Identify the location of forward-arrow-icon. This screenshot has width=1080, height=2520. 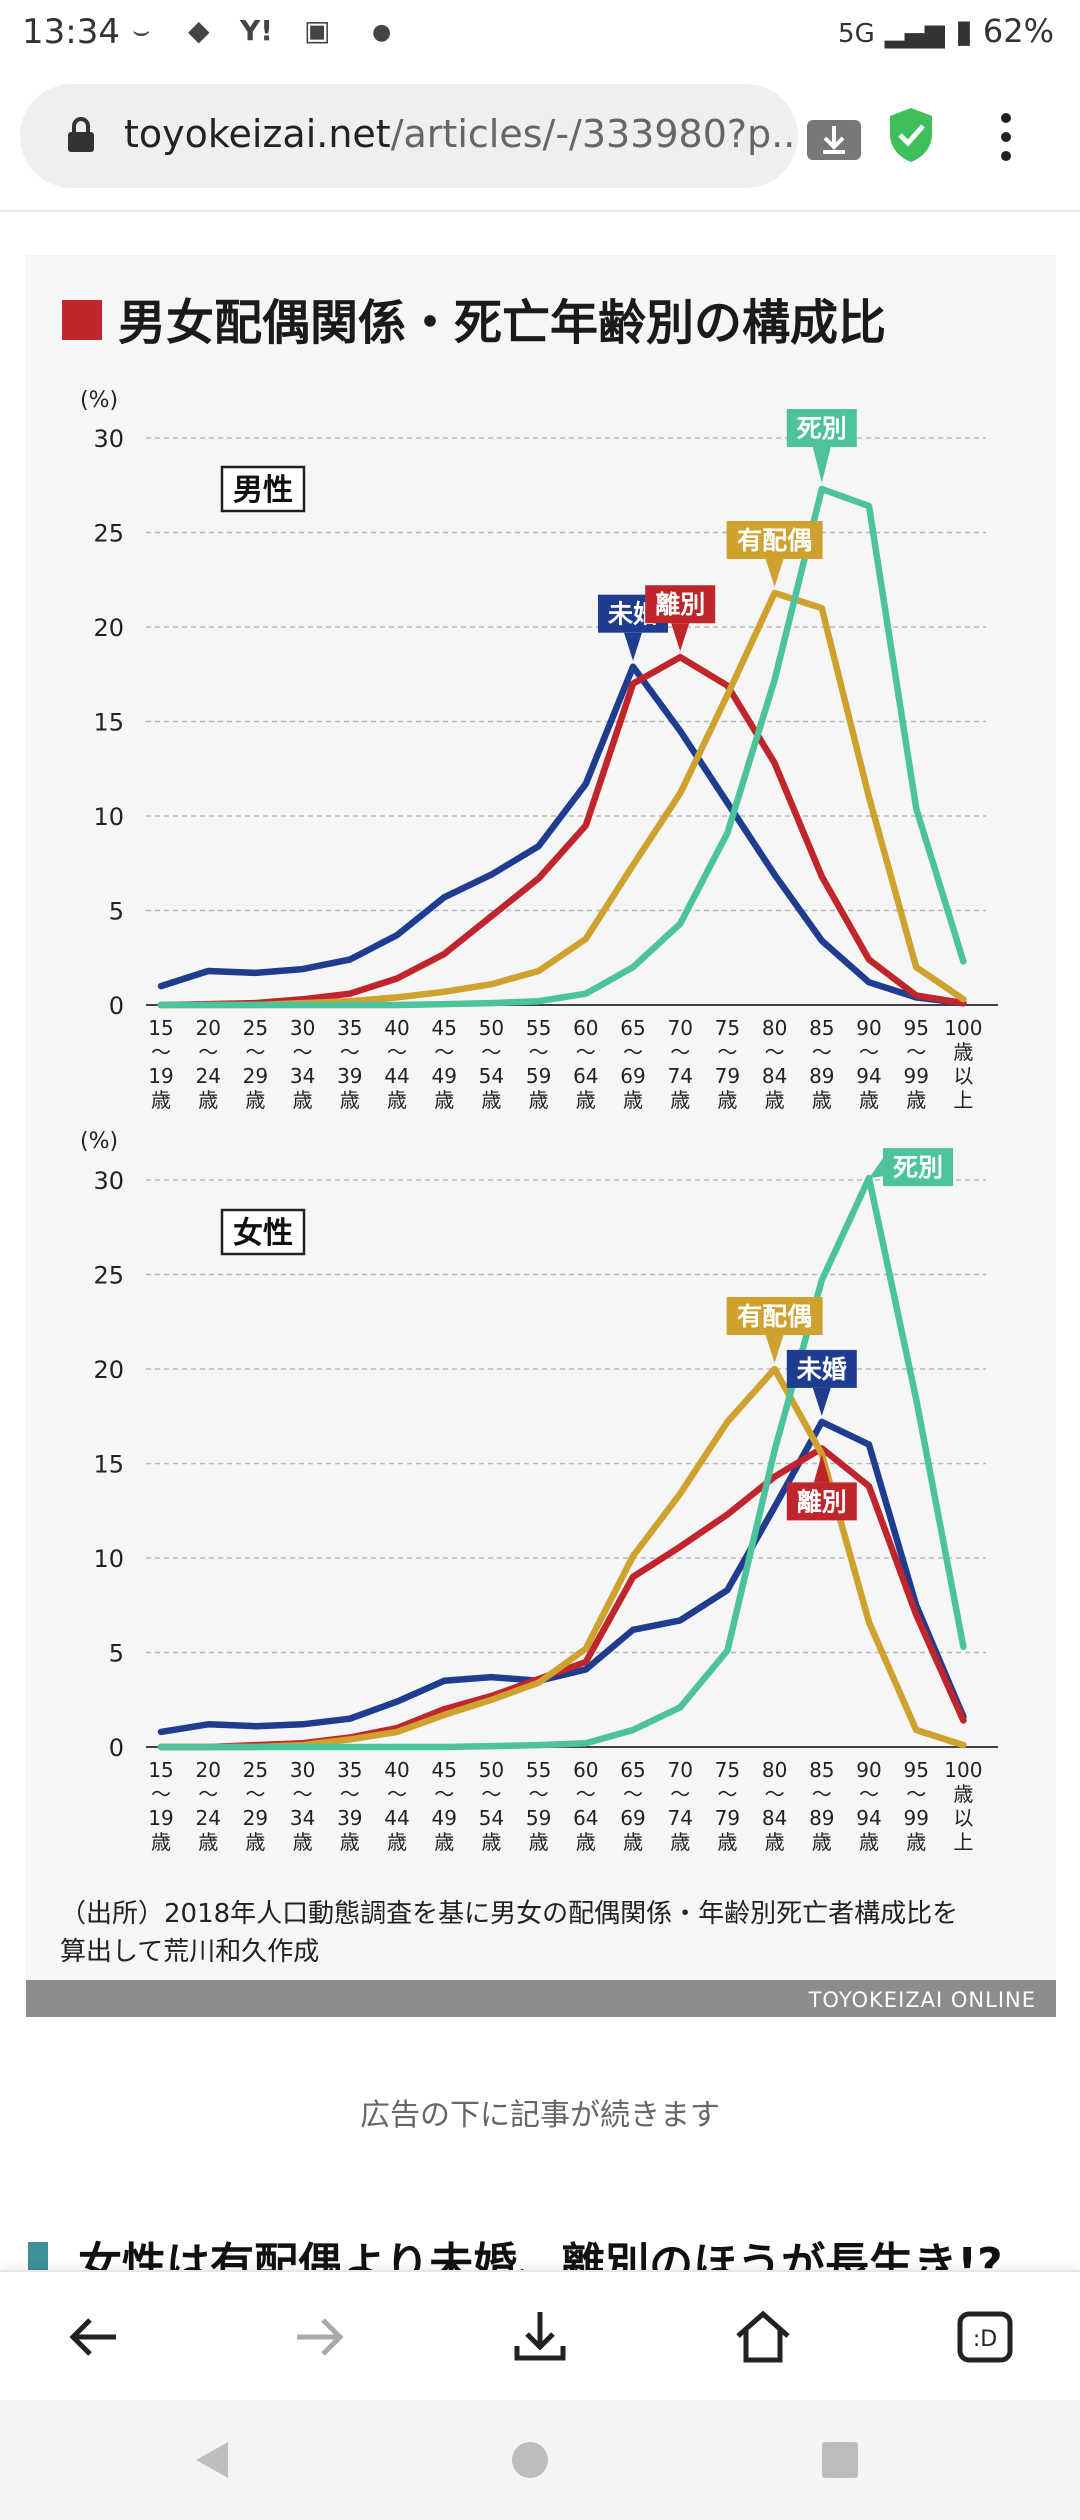
(318, 2337).